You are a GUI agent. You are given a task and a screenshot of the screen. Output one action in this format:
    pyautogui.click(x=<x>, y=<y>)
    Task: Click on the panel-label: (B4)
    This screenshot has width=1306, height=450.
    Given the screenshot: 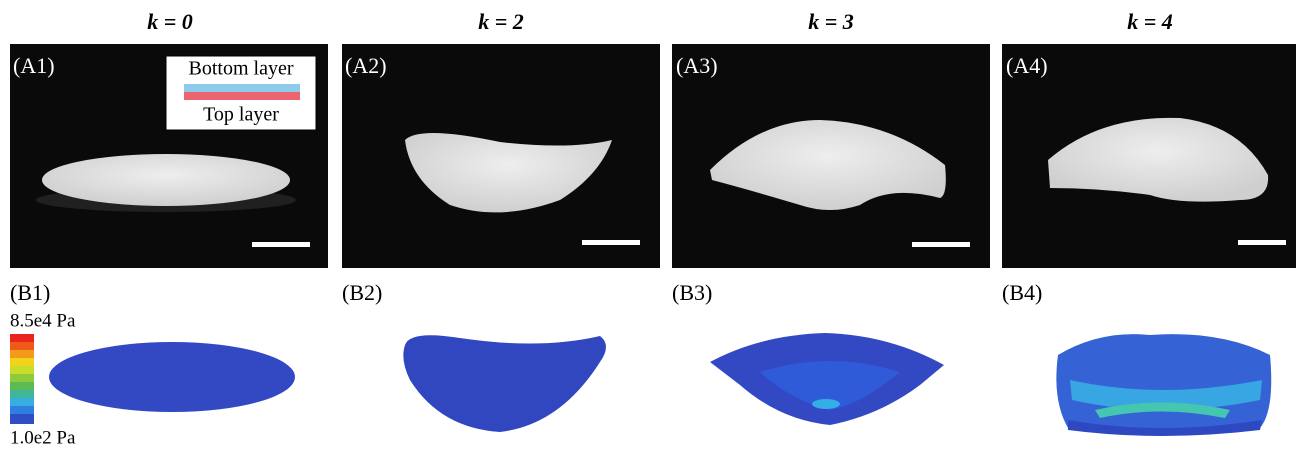 What is the action you would take?
    pyautogui.click(x=1022, y=292)
    